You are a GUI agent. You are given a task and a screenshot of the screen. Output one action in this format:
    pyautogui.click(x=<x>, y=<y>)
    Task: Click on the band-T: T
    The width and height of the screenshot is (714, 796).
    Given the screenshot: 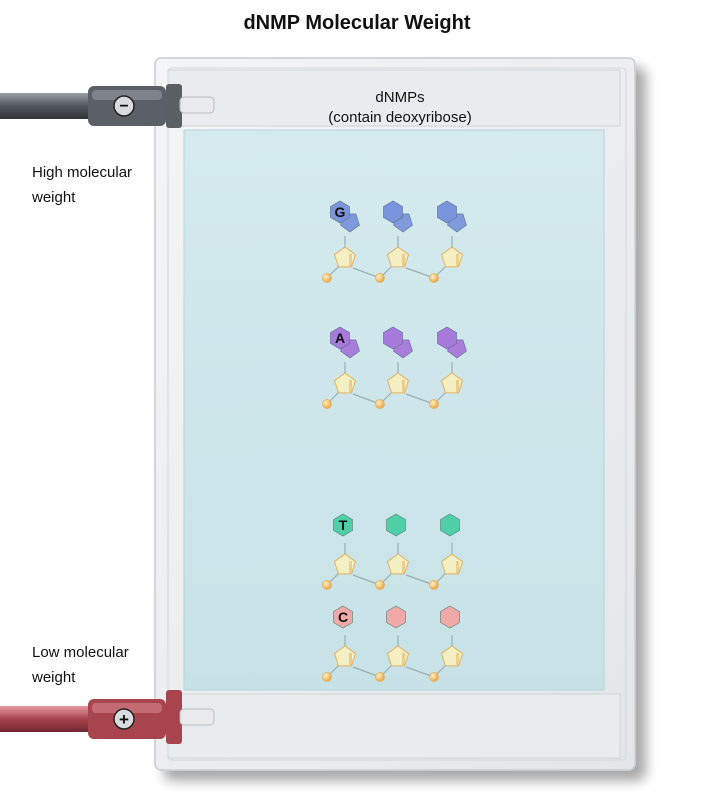 What is the action you would take?
    pyautogui.click(x=393, y=551)
    